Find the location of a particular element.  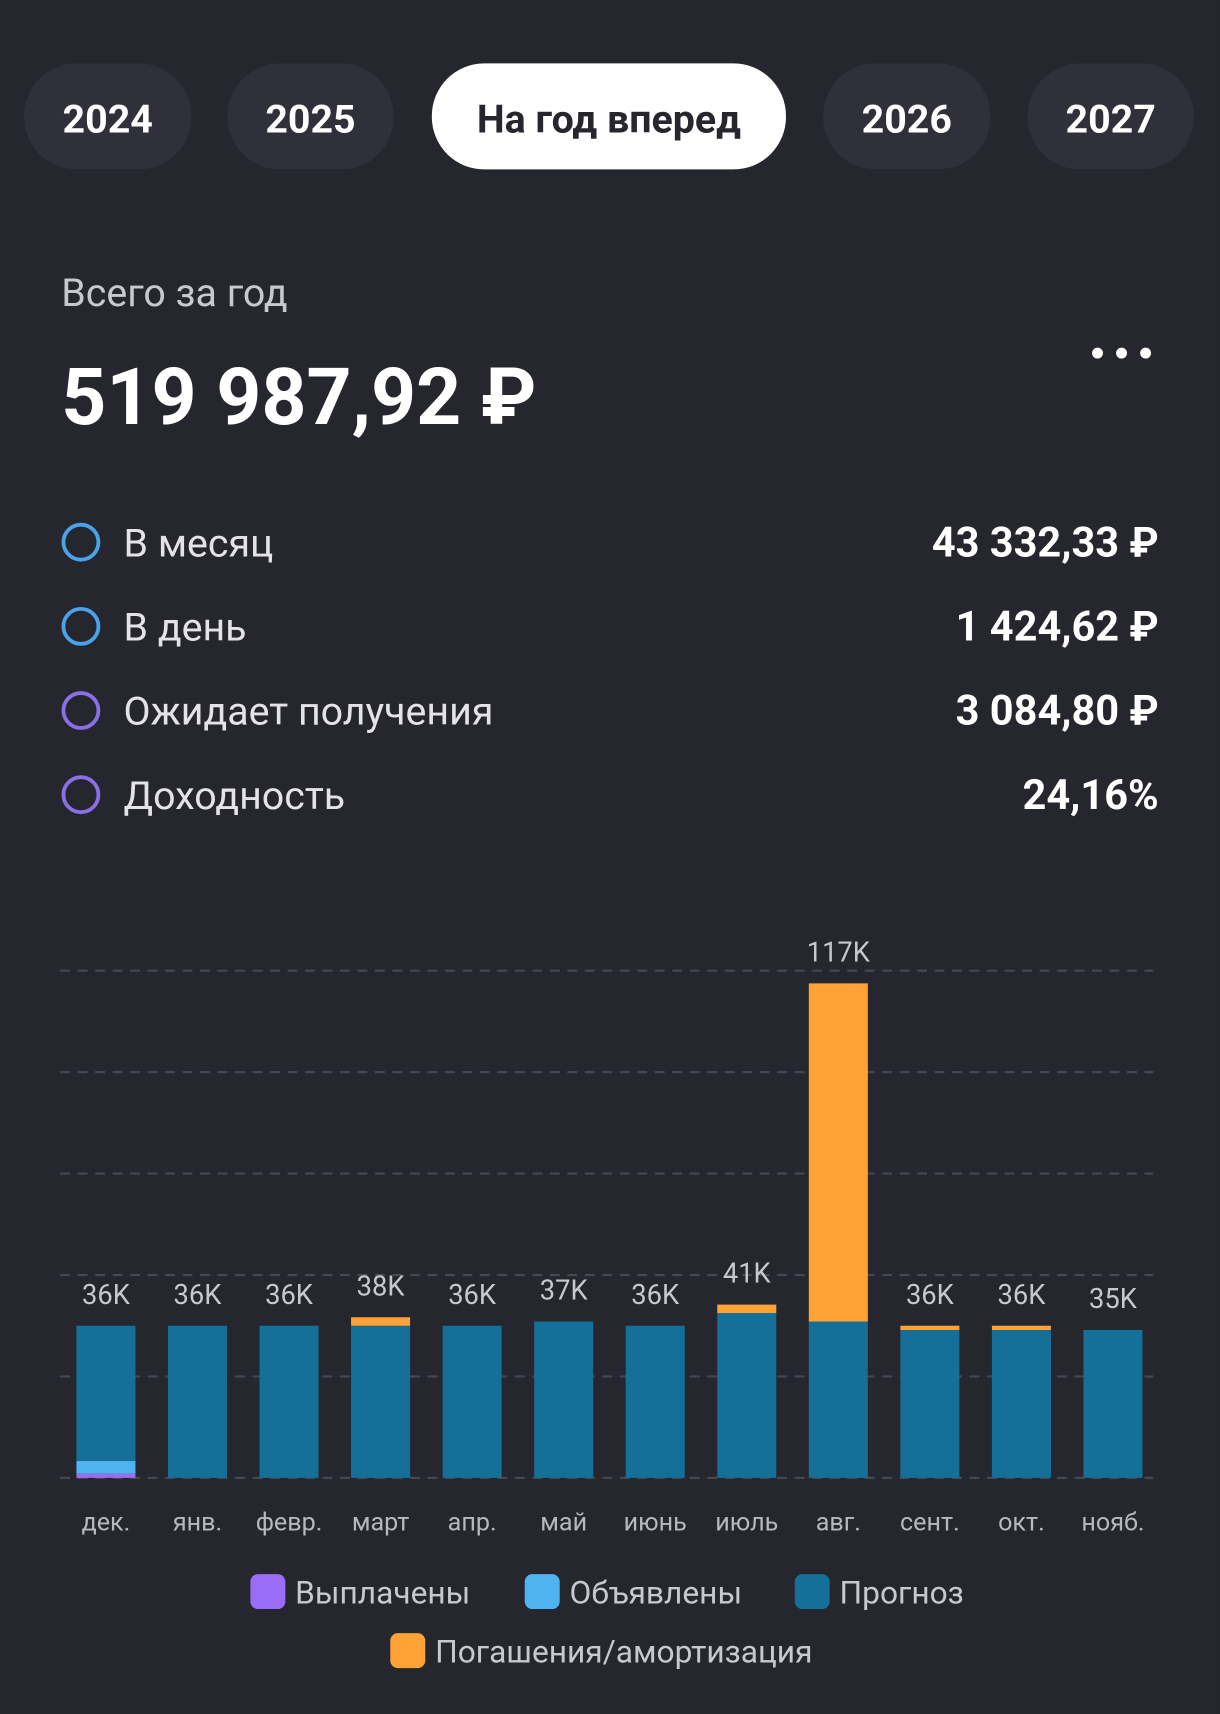

legend-label: Объявлены is located at coordinates (656, 1593).